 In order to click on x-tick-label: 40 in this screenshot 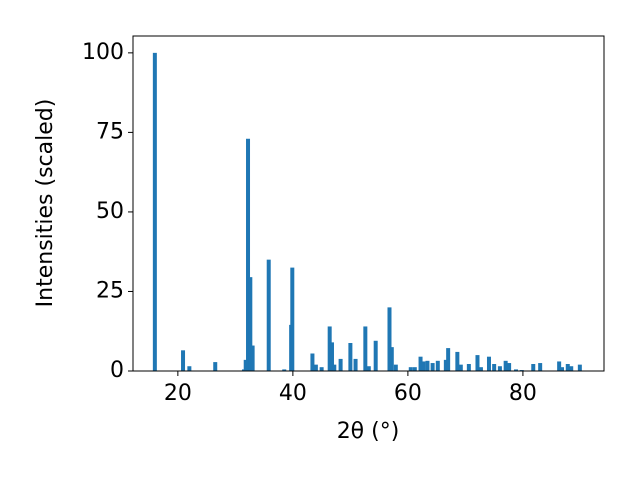, I will do `click(293, 393)`.